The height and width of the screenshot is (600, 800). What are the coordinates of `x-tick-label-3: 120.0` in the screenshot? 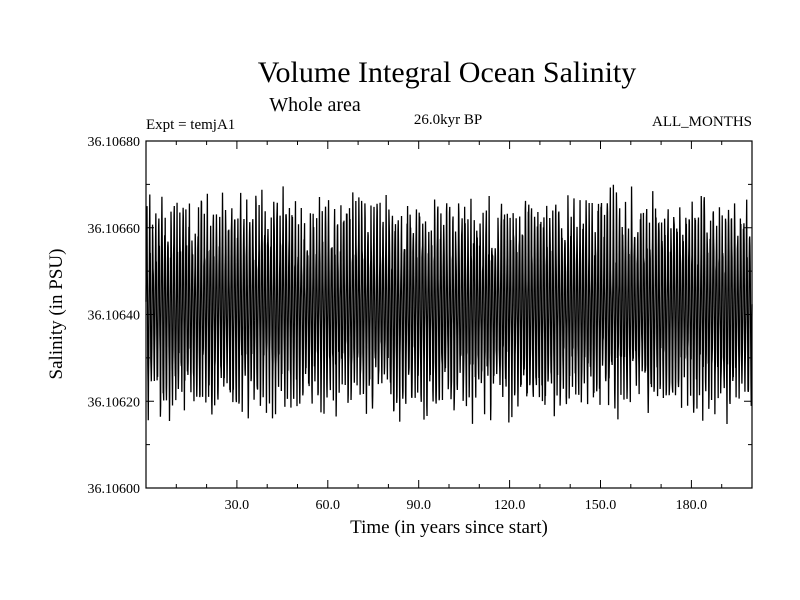 It's located at (510, 505).